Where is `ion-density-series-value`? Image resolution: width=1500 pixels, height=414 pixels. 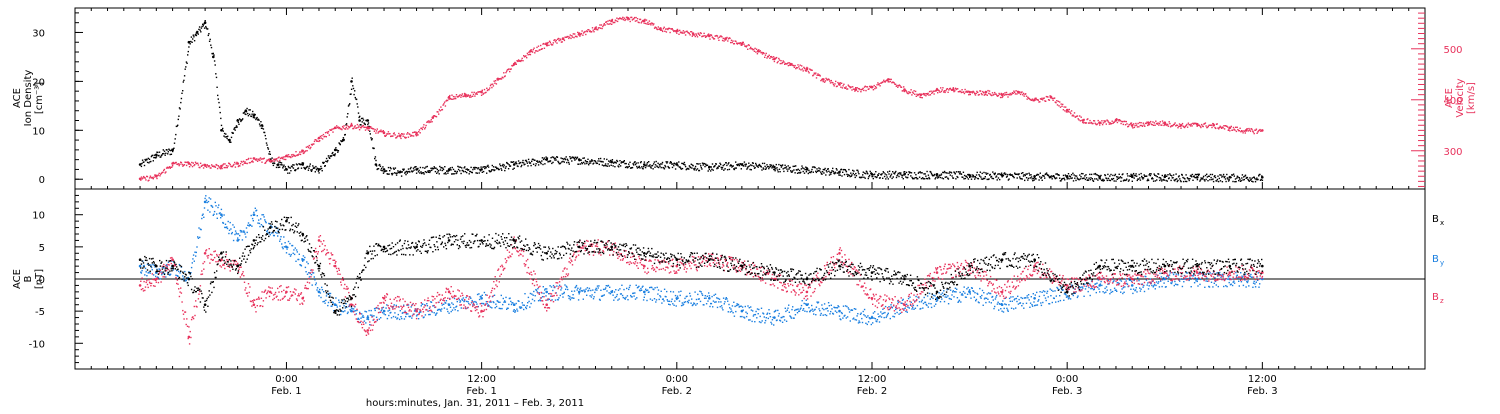
ion-density-series-value is located at coordinates (172, 150).